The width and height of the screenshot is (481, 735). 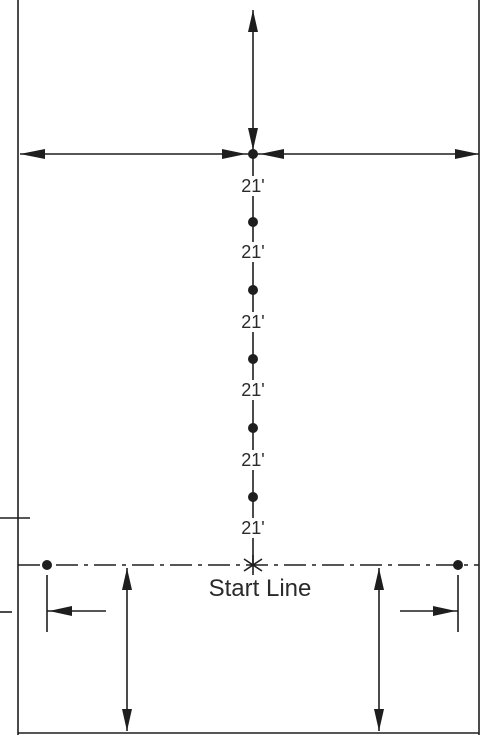 What do you see at coordinates (253, 139) in the screenshot?
I see `top-vertical-arrowhead-down` at bounding box center [253, 139].